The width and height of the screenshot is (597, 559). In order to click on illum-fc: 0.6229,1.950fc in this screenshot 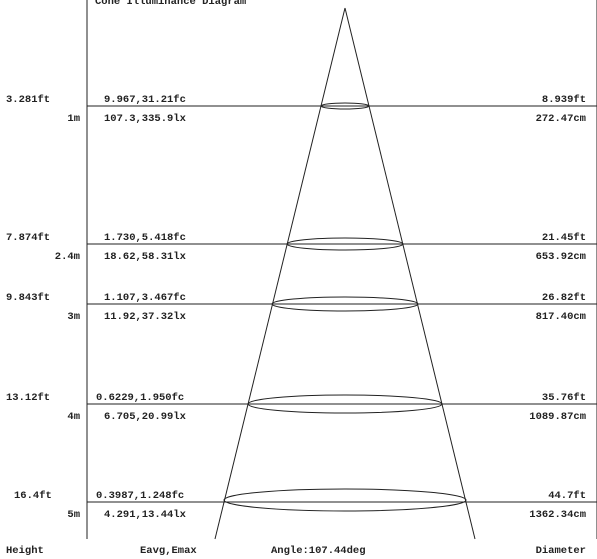, I will do `click(140, 398)`.